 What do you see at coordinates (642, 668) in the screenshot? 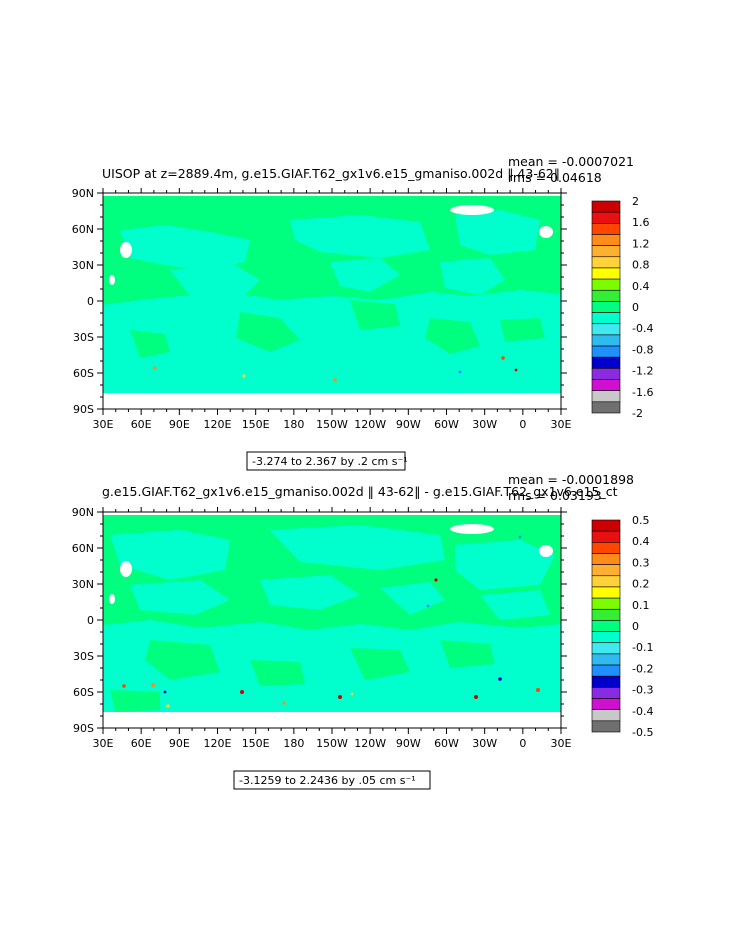
I see `colorbar-label: -0.2` at bounding box center [642, 668].